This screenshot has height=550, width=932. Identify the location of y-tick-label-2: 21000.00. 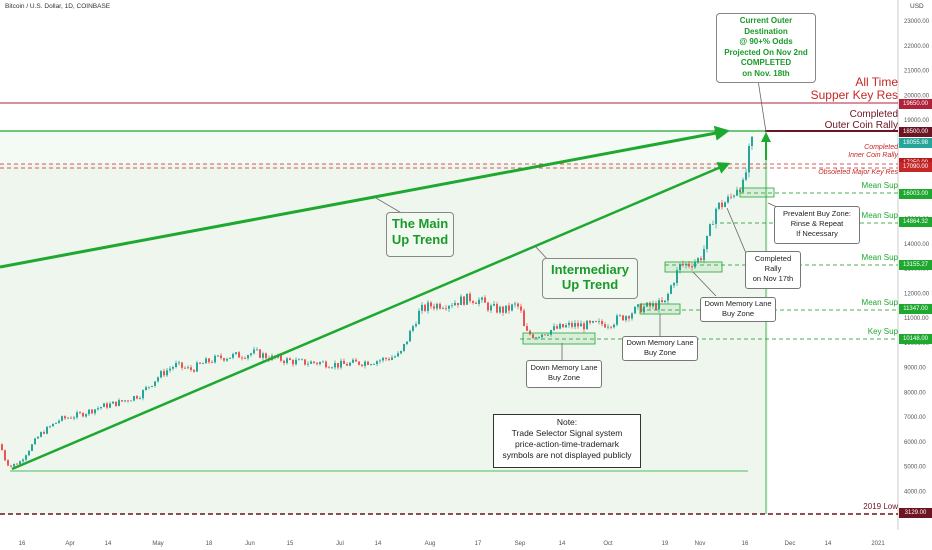
(917, 72).